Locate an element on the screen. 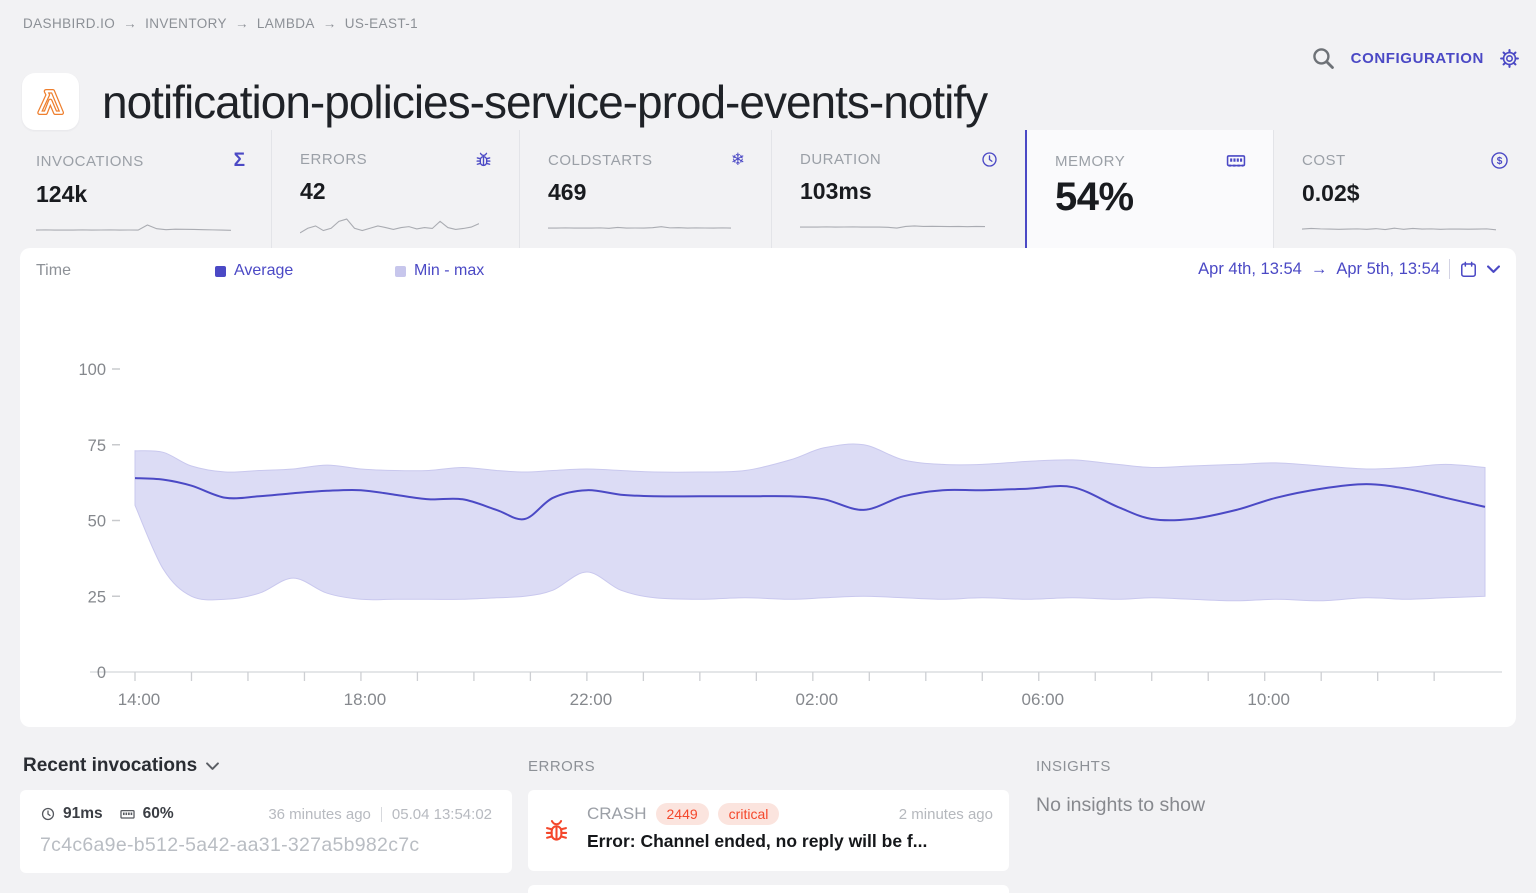 The width and height of the screenshot is (1536, 893). metric-card-invocations: INVOCATIONS Σ 124k is located at coordinates (136, 189).